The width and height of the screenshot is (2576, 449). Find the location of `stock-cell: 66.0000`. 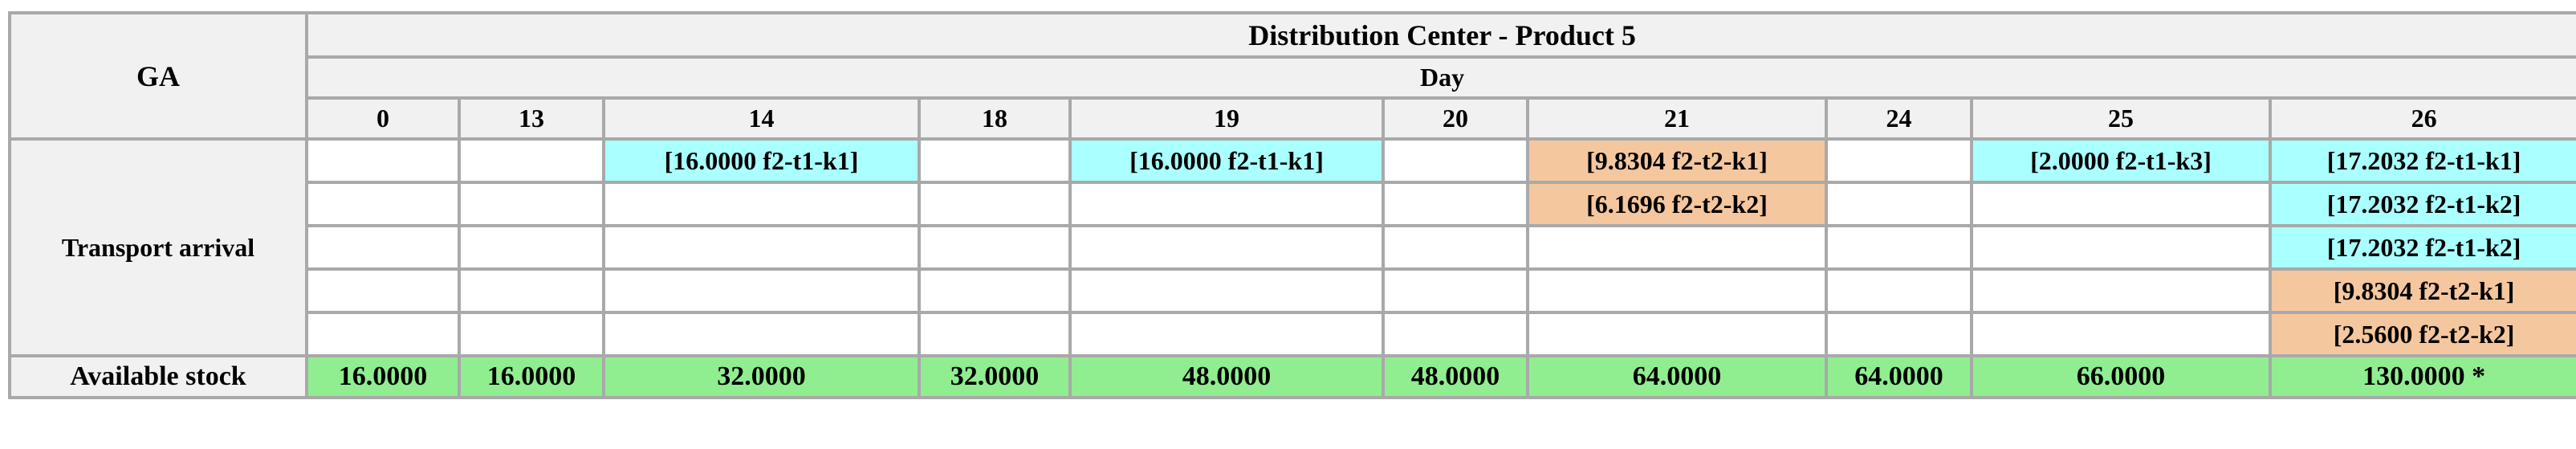

stock-cell: 66.0000 is located at coordinates (2121, 377).